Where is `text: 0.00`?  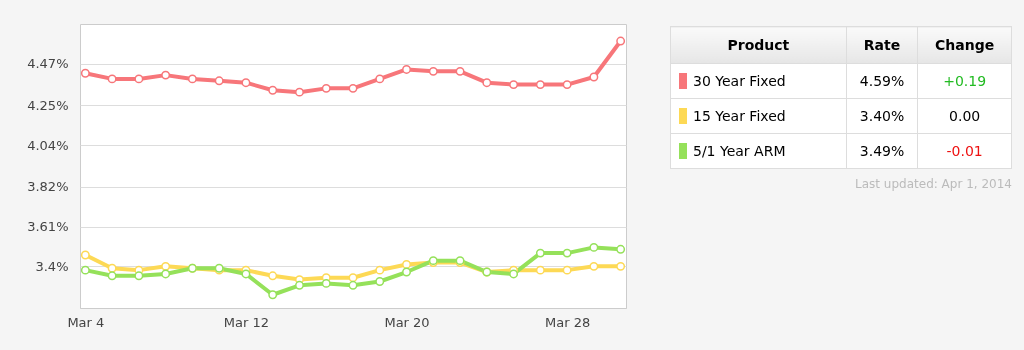 text: 0.00 is located at coordinates (964, 116).